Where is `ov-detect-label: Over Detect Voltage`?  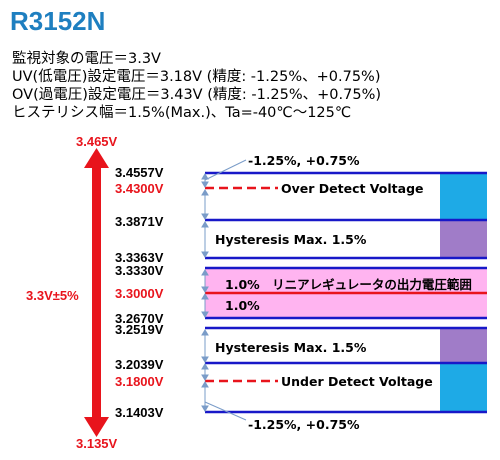 ov-detect-label: Over Detect Voltage is located at coordinates (352, 188).